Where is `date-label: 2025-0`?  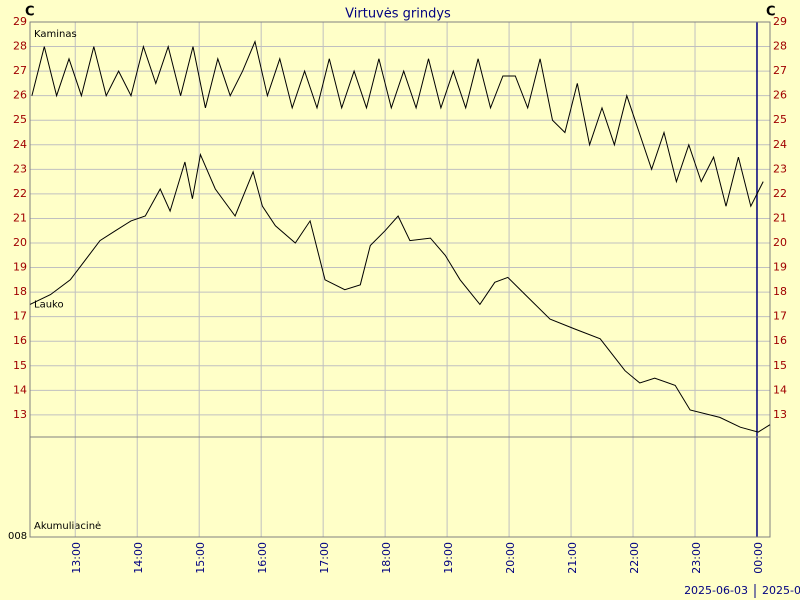
date-label: 2025-0 is located at coordinates (781, 590).